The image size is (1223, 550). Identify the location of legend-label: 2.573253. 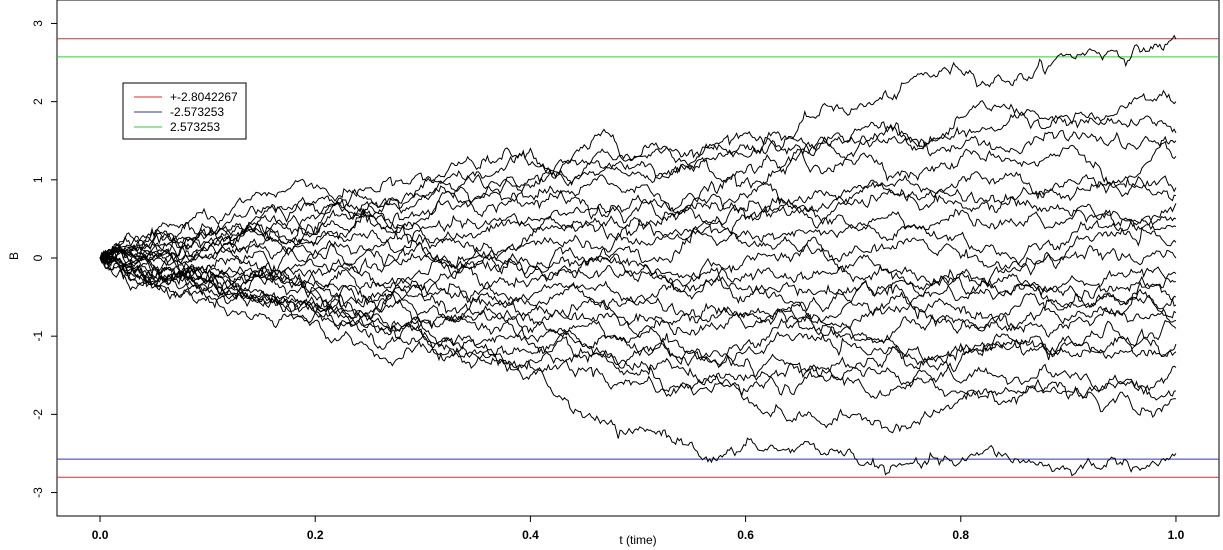
(195, 127).